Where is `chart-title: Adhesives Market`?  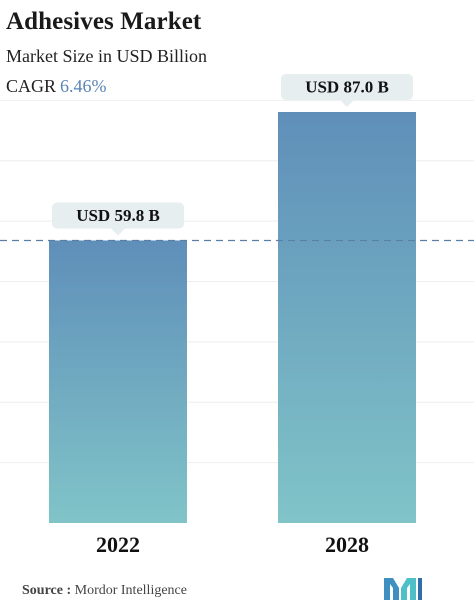 chart-title: Adhesives Market is located at coordinates (104, 21).